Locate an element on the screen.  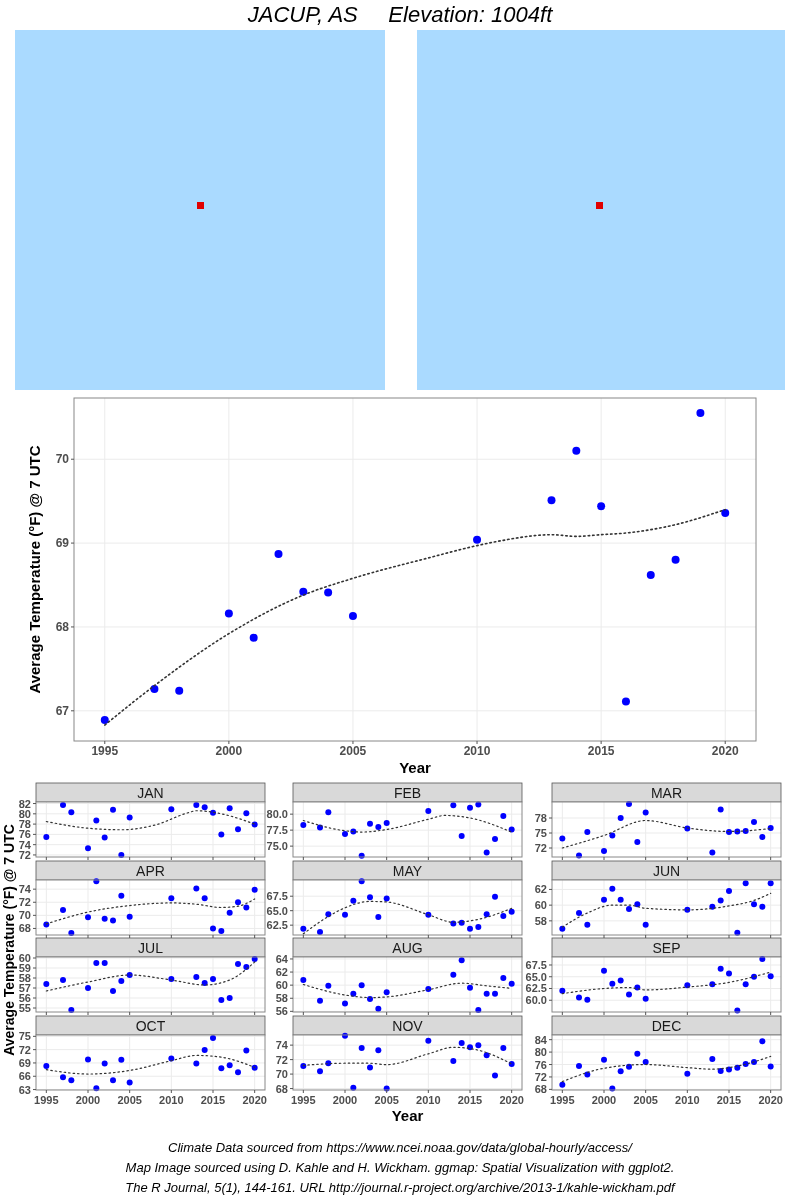
y-tick-label: 65.0 is located at coordinates (277, 910).